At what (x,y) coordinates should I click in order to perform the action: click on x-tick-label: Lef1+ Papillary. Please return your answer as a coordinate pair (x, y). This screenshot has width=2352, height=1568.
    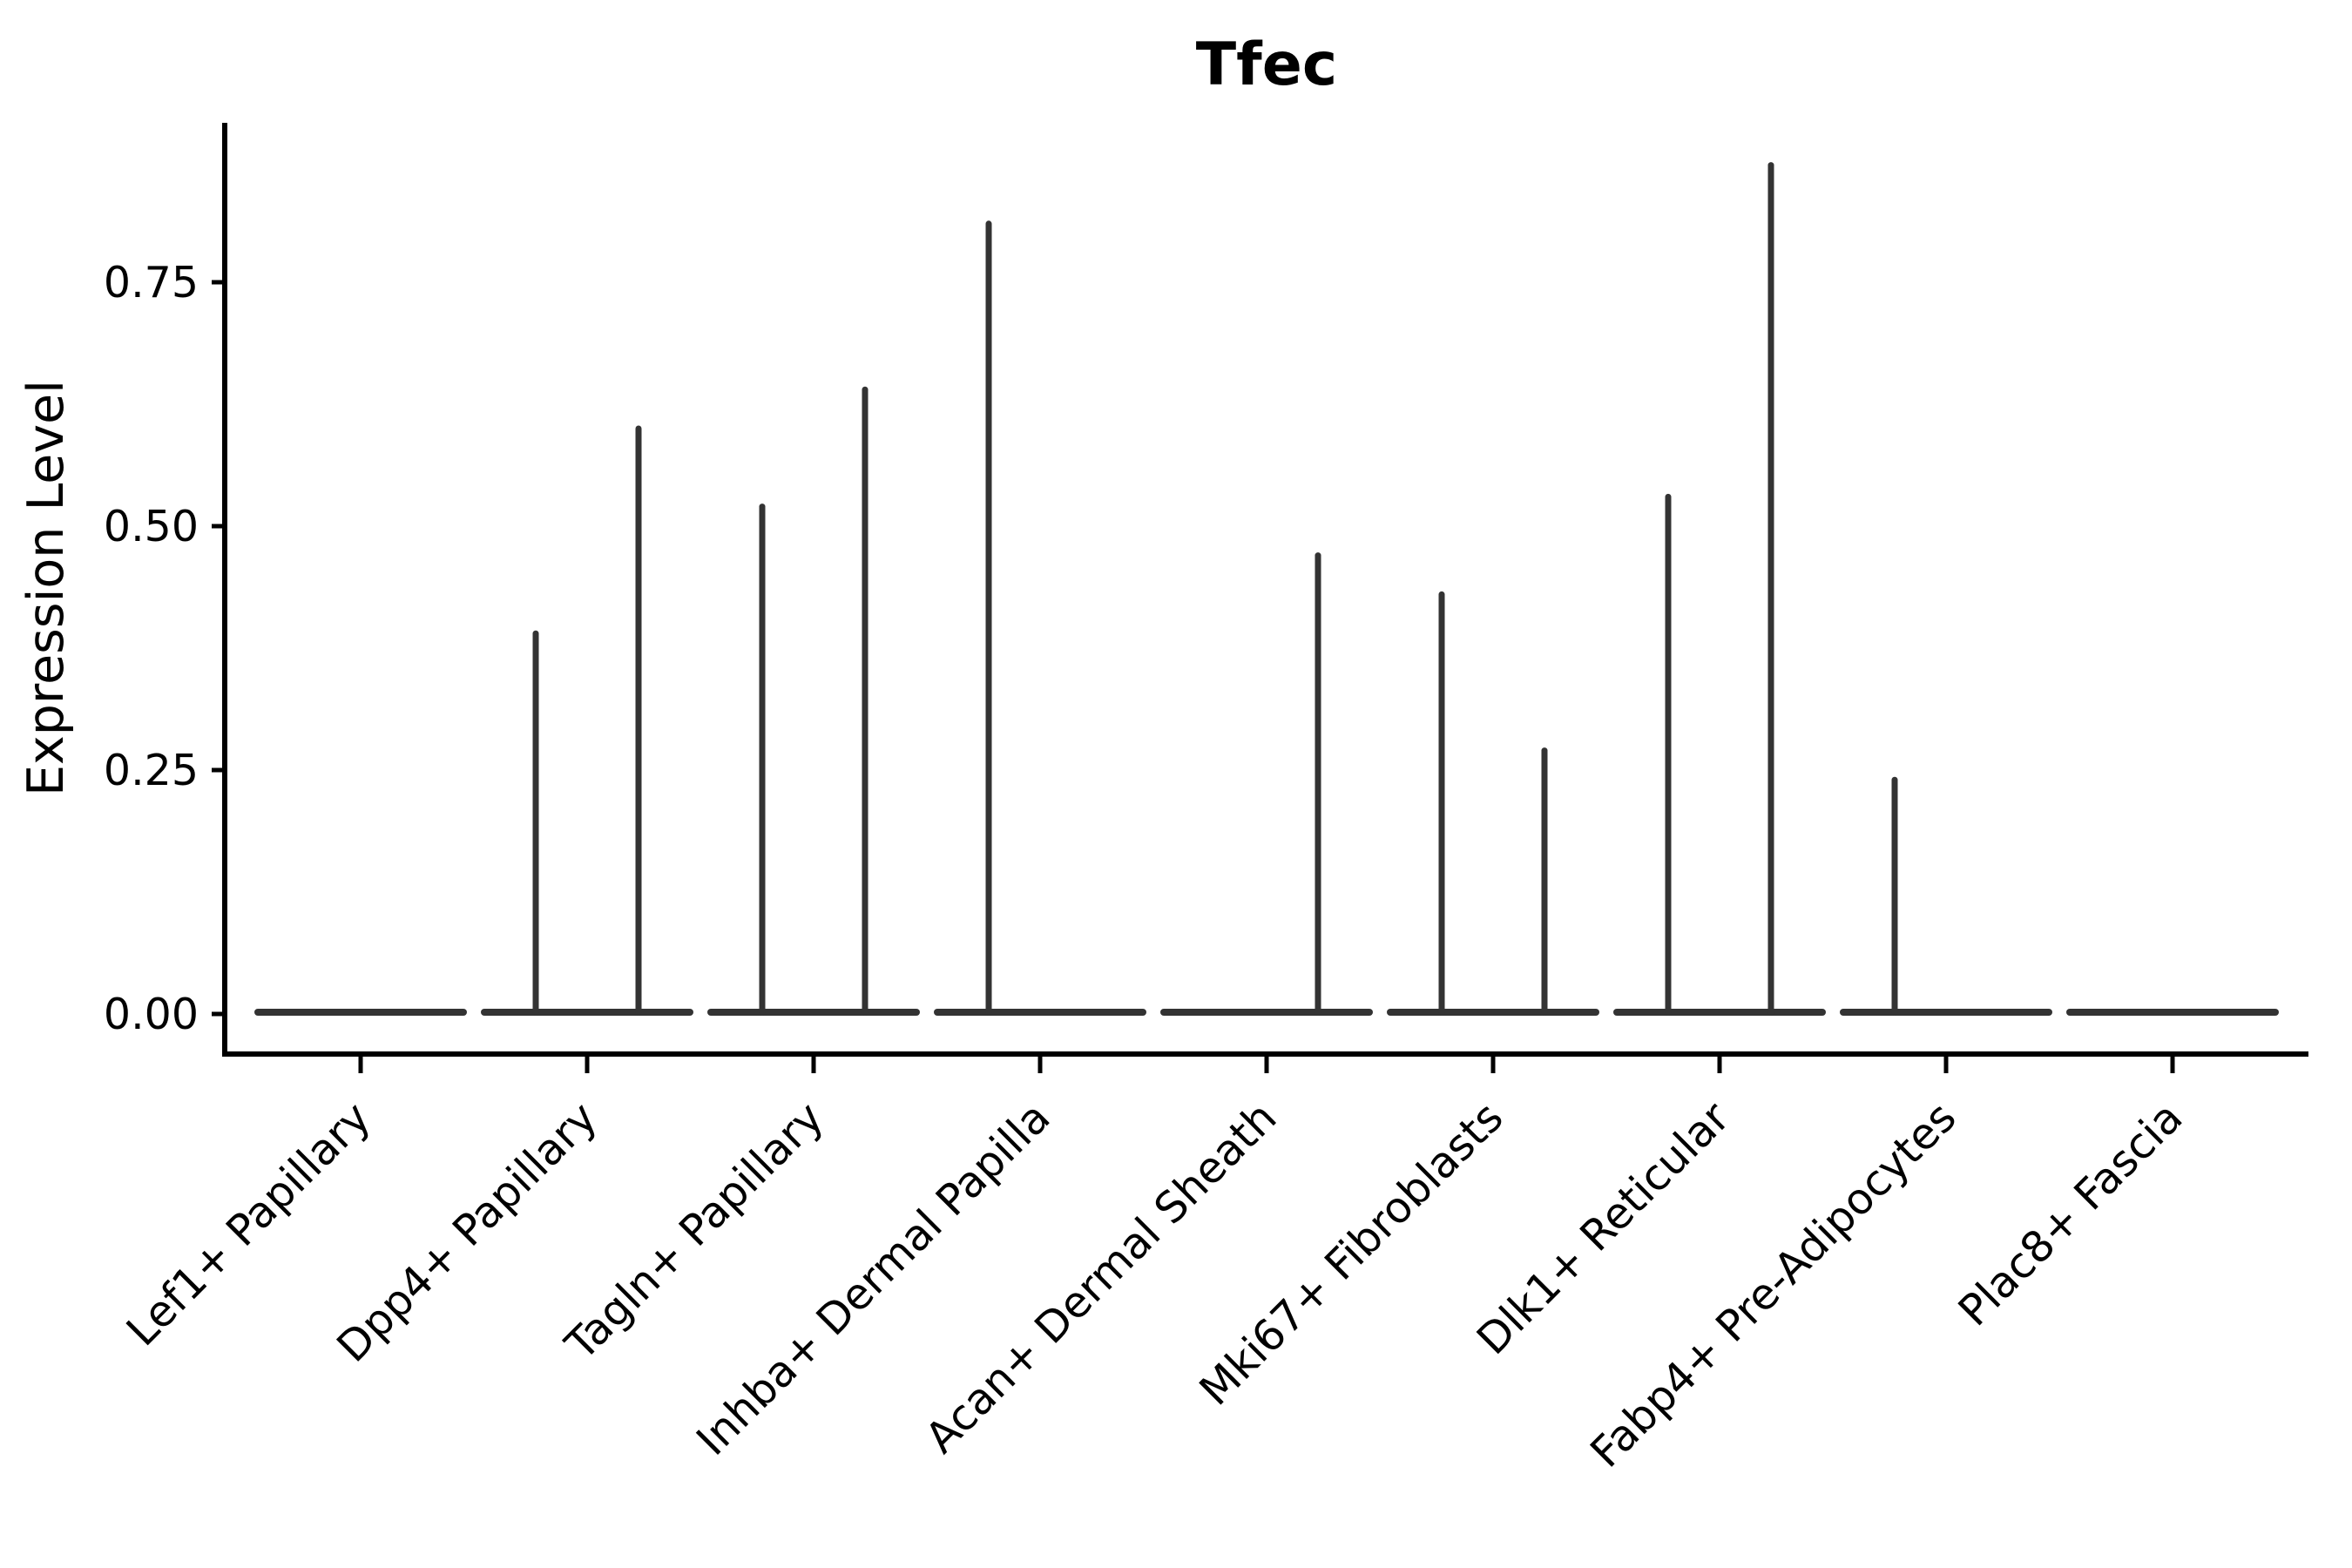
    Looking at the image, I should click on (248, 1223).